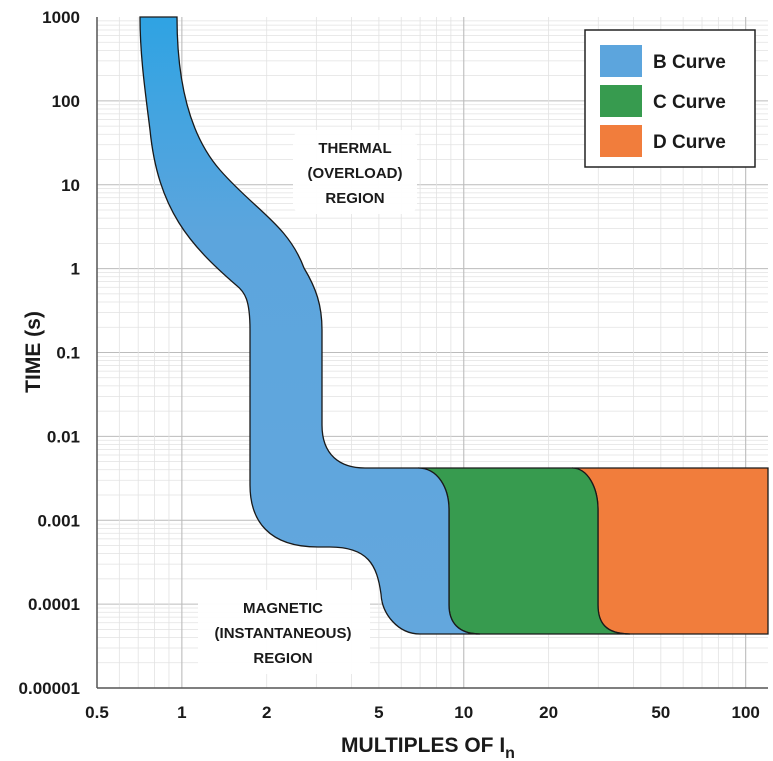 The height and width of the screenshot is (761, 773). Describe the element at coordinates (422, 712) in the screenshot. I see `x-tick-labels: 0.5 1 2 5 10 20 50 100` at that location.